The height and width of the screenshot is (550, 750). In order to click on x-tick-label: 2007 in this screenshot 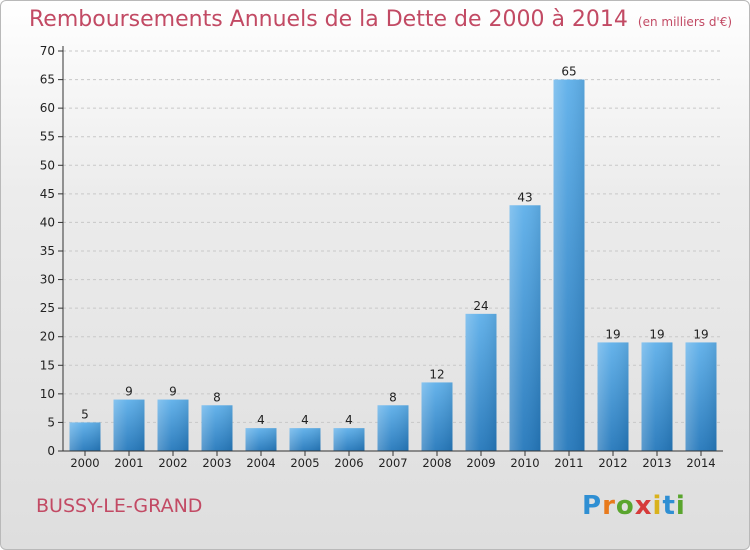, I will do `click(392, 463)`.